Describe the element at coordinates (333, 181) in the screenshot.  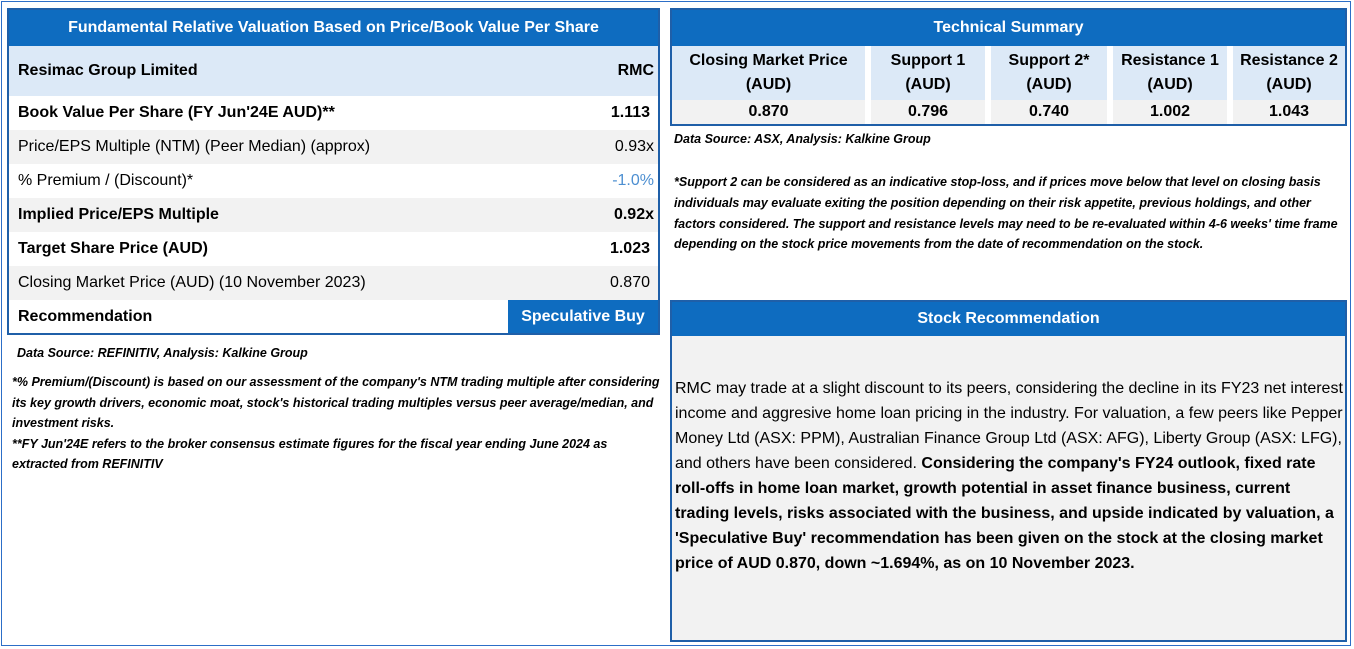
I see `table-row-premium: % Premium / (Discount)* -1.0%` at that location.